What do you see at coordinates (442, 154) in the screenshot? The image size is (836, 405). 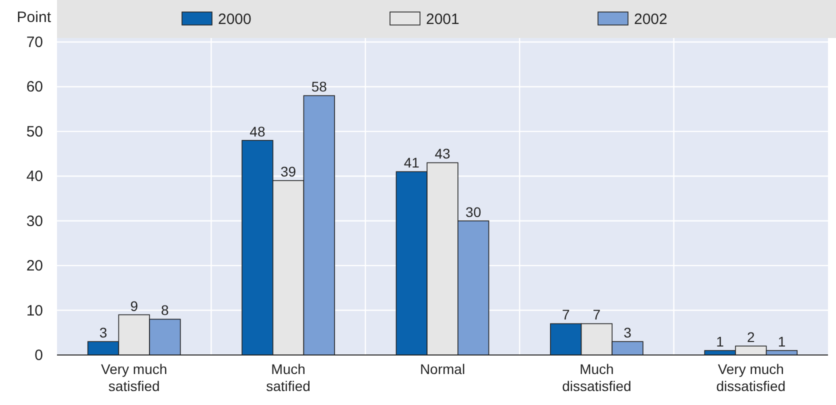 I see `data-label: 43` at bounding box center [442, 154].